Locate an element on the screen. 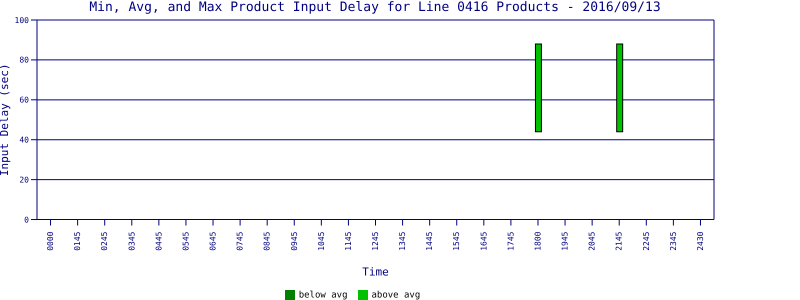 Image resolution: width=800 pixels, height=300 pixels. x-tick-label: 1445 is located at coordinates (429, 241).